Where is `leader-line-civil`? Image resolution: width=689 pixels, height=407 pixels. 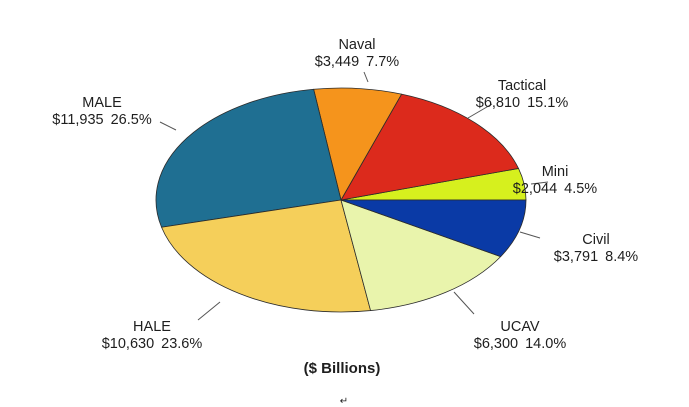
leader-line-civil is located at coordinates (530, 235).